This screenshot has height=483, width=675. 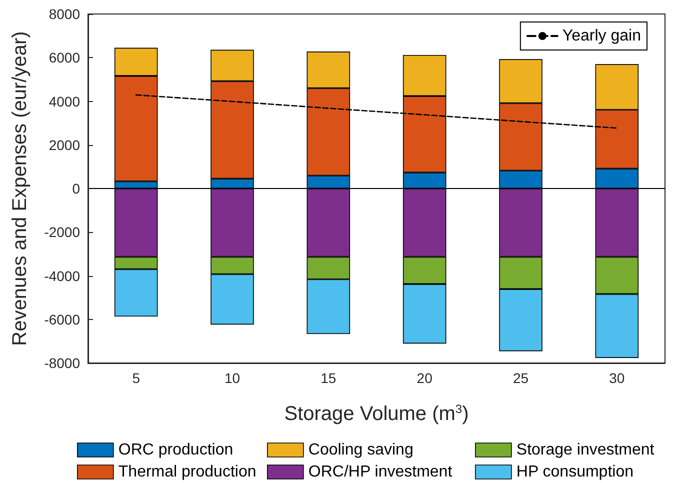 What do you see at coordinates (62, 232) in the screenshot?
I see `y-tick-label: -2000` at bounding box center [62, 232].